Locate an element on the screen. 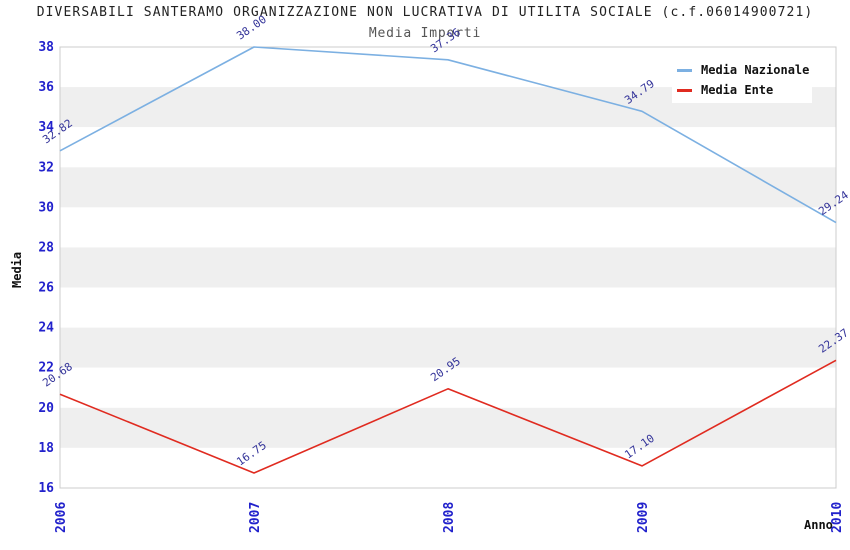 This screenshot has height=550, width=850. legend-item-media-nazionale: Media Nazionale is located at coordinates (742, 70).